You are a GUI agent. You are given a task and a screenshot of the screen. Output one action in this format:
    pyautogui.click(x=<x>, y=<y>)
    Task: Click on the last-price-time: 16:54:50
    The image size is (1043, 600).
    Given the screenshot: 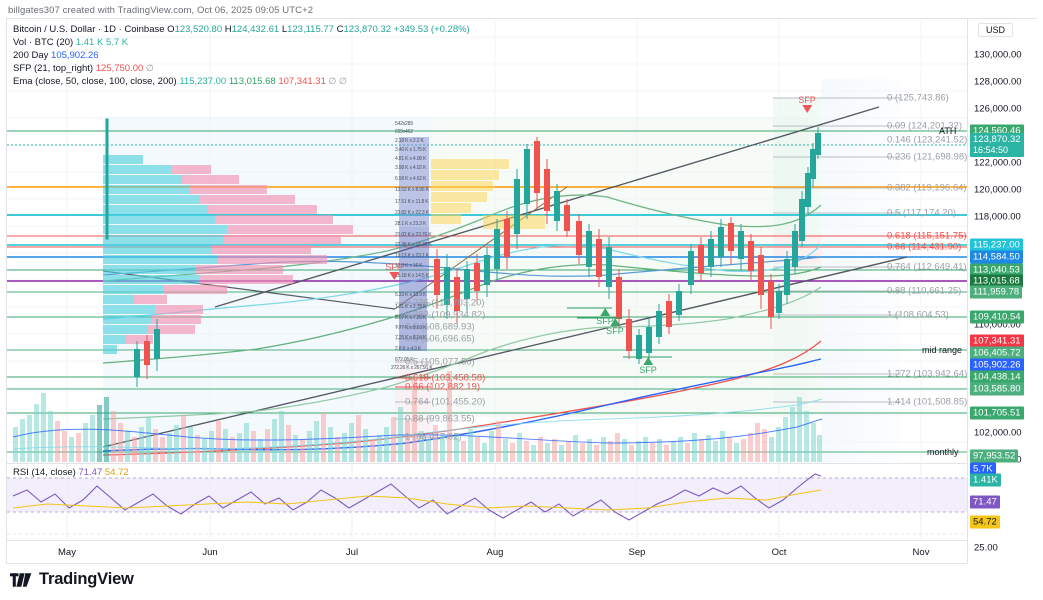 What is the action you would take?
    pyautogui.click(x=991, y=150)
    